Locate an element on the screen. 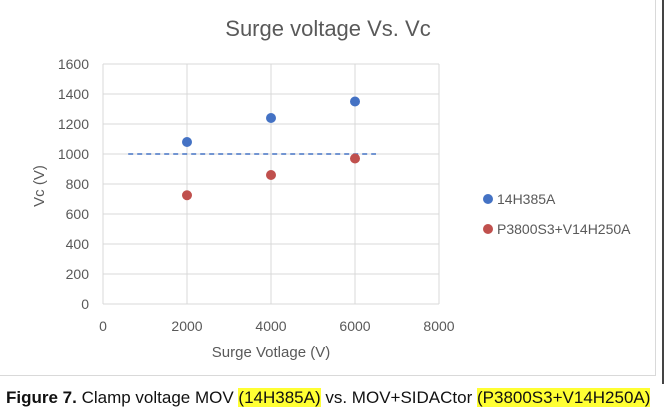  caption-text-2: vs. MOV+SIDACtor is located at coordinates (398, 397).